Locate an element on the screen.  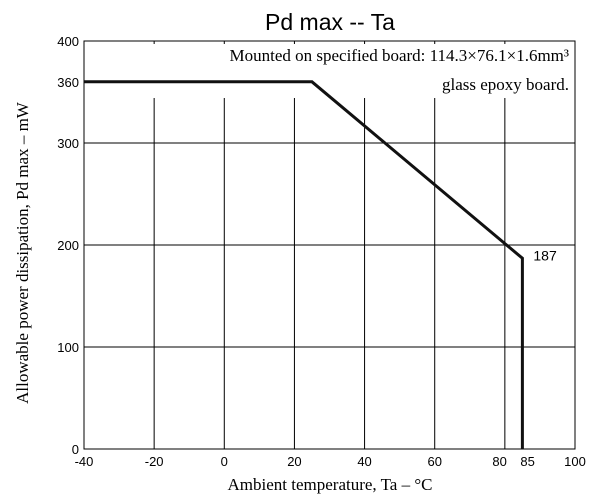
y-axis-ticks: 0 100 200 300 360 400 is located at coordinates (68, 245).